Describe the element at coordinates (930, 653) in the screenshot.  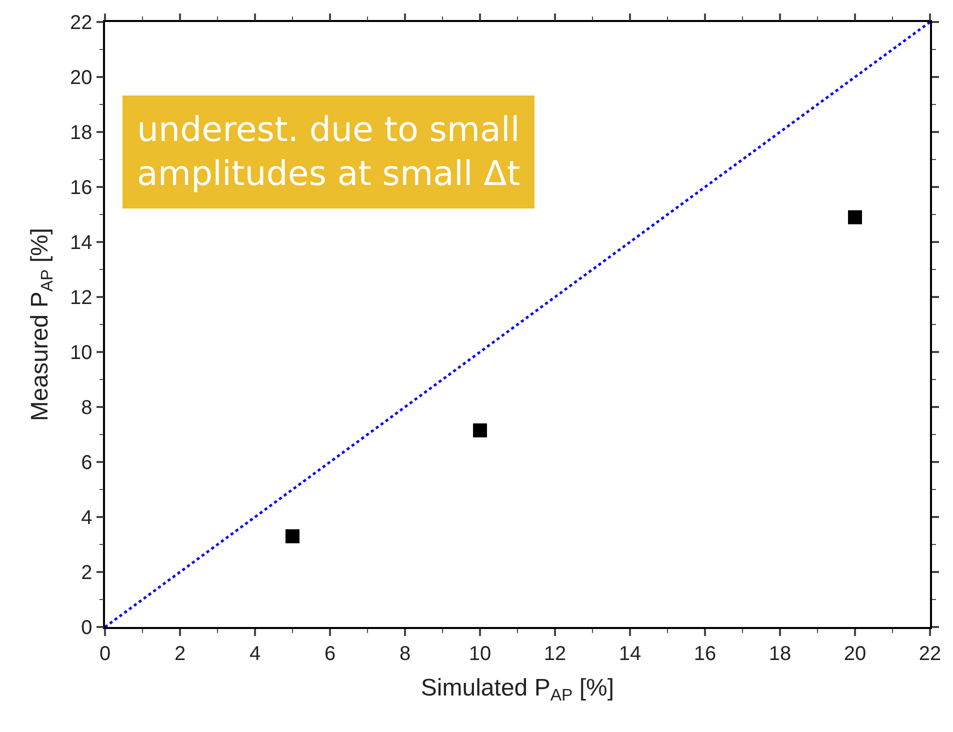
I see `x-tick-label: 22` at that location.